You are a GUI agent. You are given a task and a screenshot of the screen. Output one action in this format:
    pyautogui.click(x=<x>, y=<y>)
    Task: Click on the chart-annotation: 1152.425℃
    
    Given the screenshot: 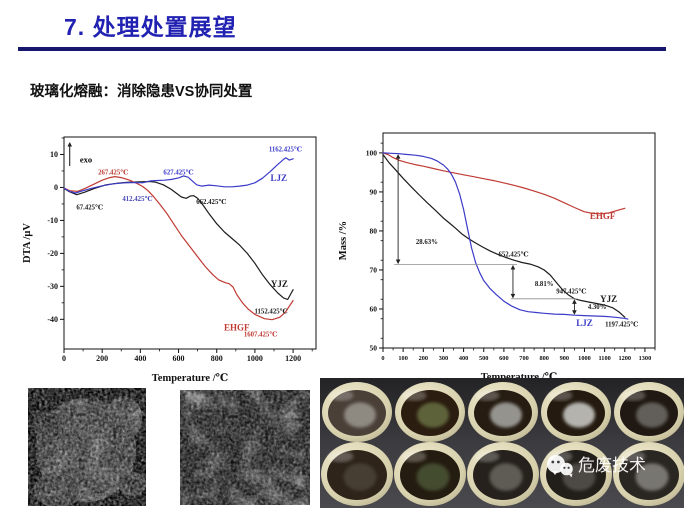 What is the action you would take?
    pyautogui.click(x=271, y=312)
    